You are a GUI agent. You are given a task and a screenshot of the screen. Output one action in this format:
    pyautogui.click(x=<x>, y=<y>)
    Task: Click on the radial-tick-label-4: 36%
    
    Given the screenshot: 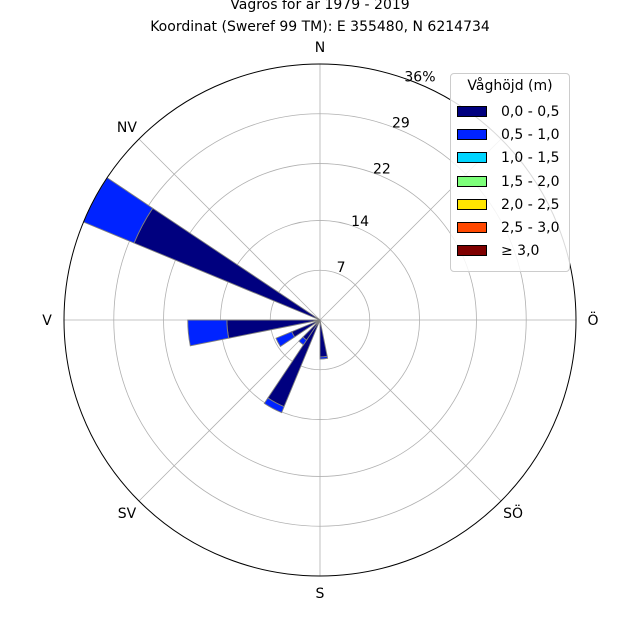 What is the action you would take?
    pyautogui.click(x=419, y=77)
    